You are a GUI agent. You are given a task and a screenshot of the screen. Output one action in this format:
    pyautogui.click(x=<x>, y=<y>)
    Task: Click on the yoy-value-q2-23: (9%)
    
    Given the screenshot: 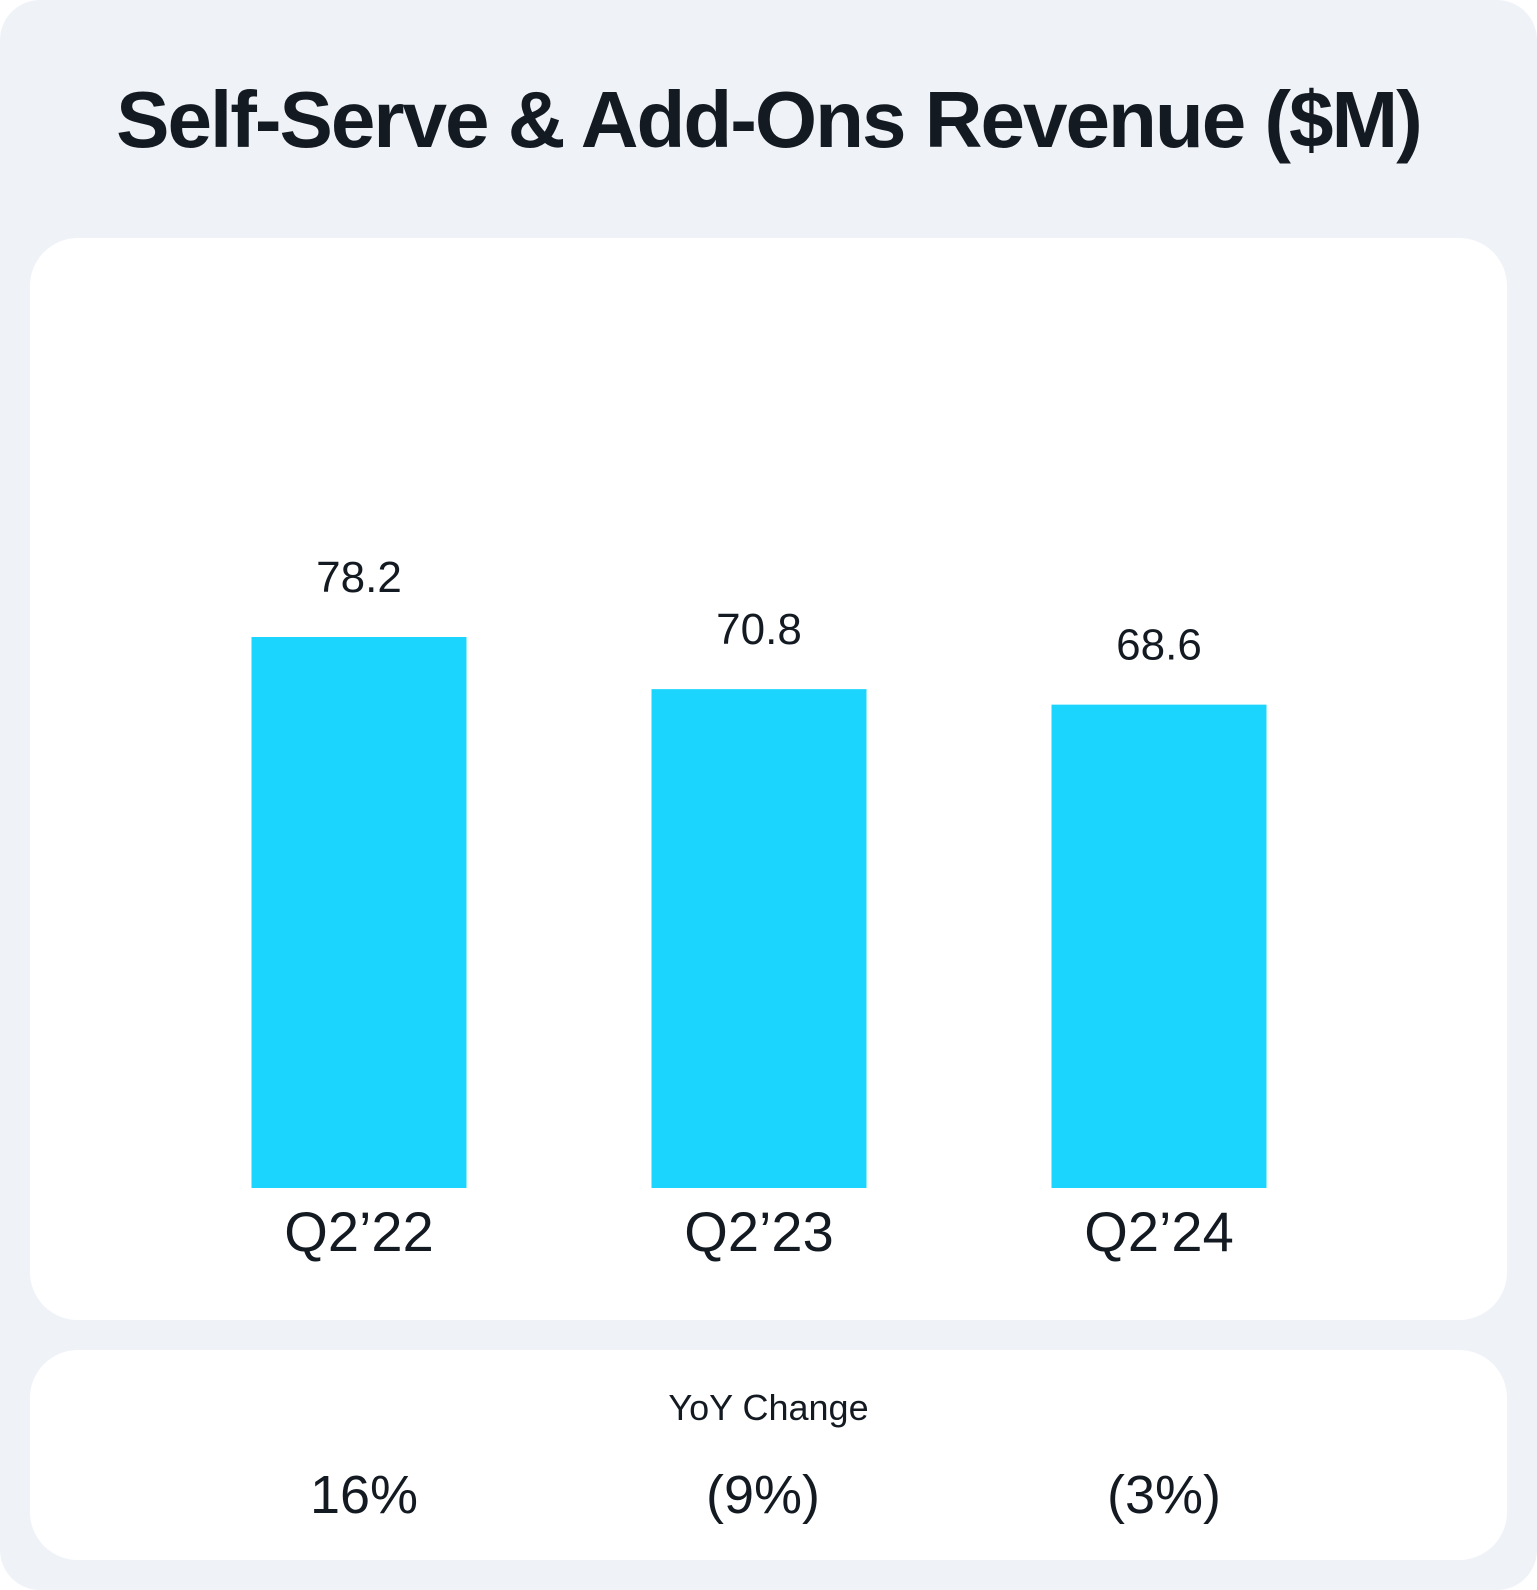 What is the action you would take?
    pyautogui.click(x=762, y=1495)
    